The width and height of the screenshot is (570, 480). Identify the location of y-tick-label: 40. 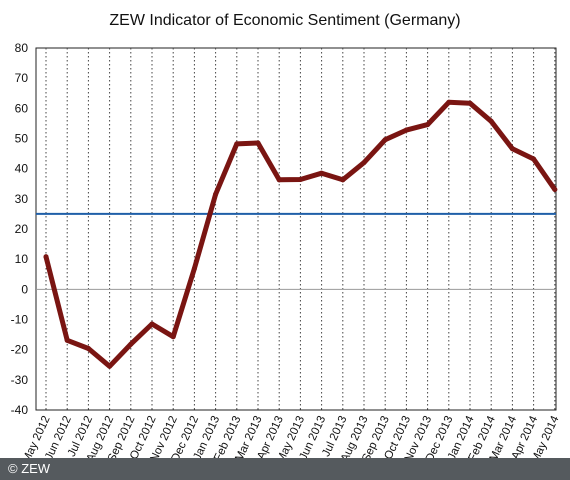
(22, 169).